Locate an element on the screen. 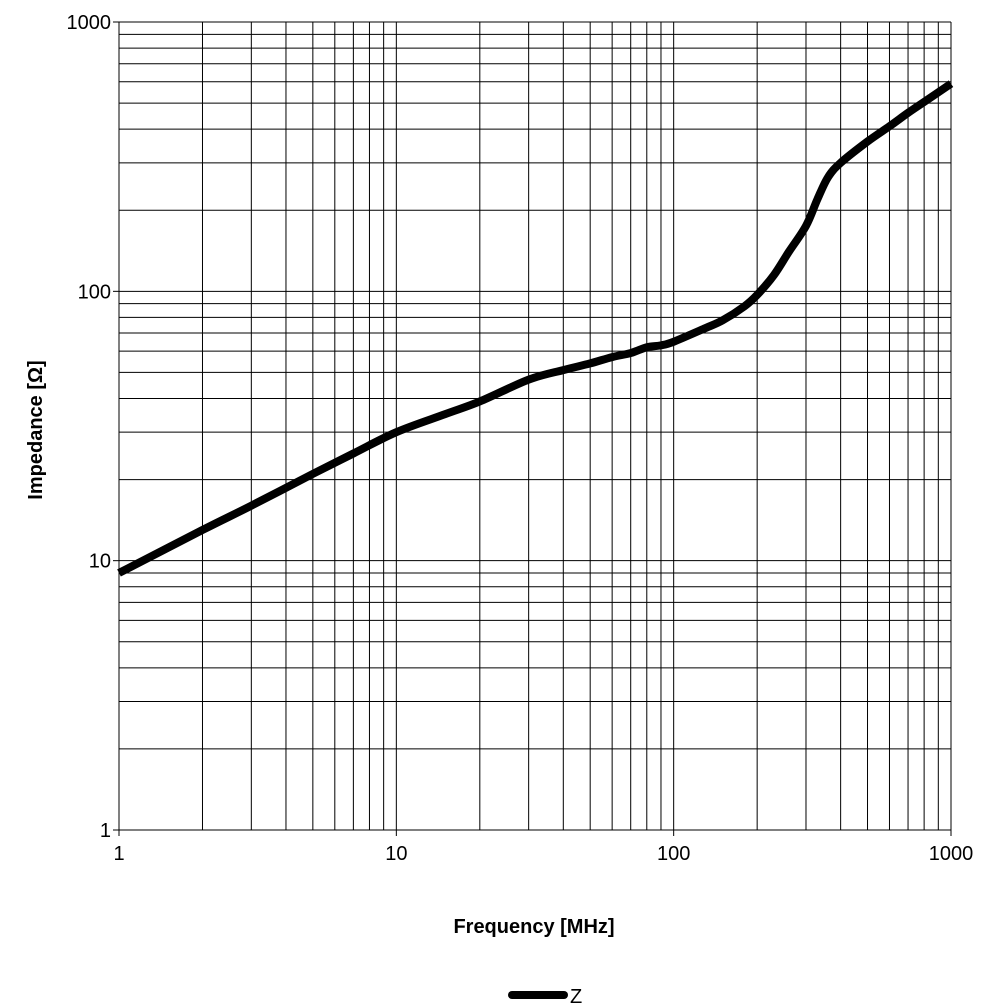  x-tick-label: 100 is located at coordinates (673, 854).